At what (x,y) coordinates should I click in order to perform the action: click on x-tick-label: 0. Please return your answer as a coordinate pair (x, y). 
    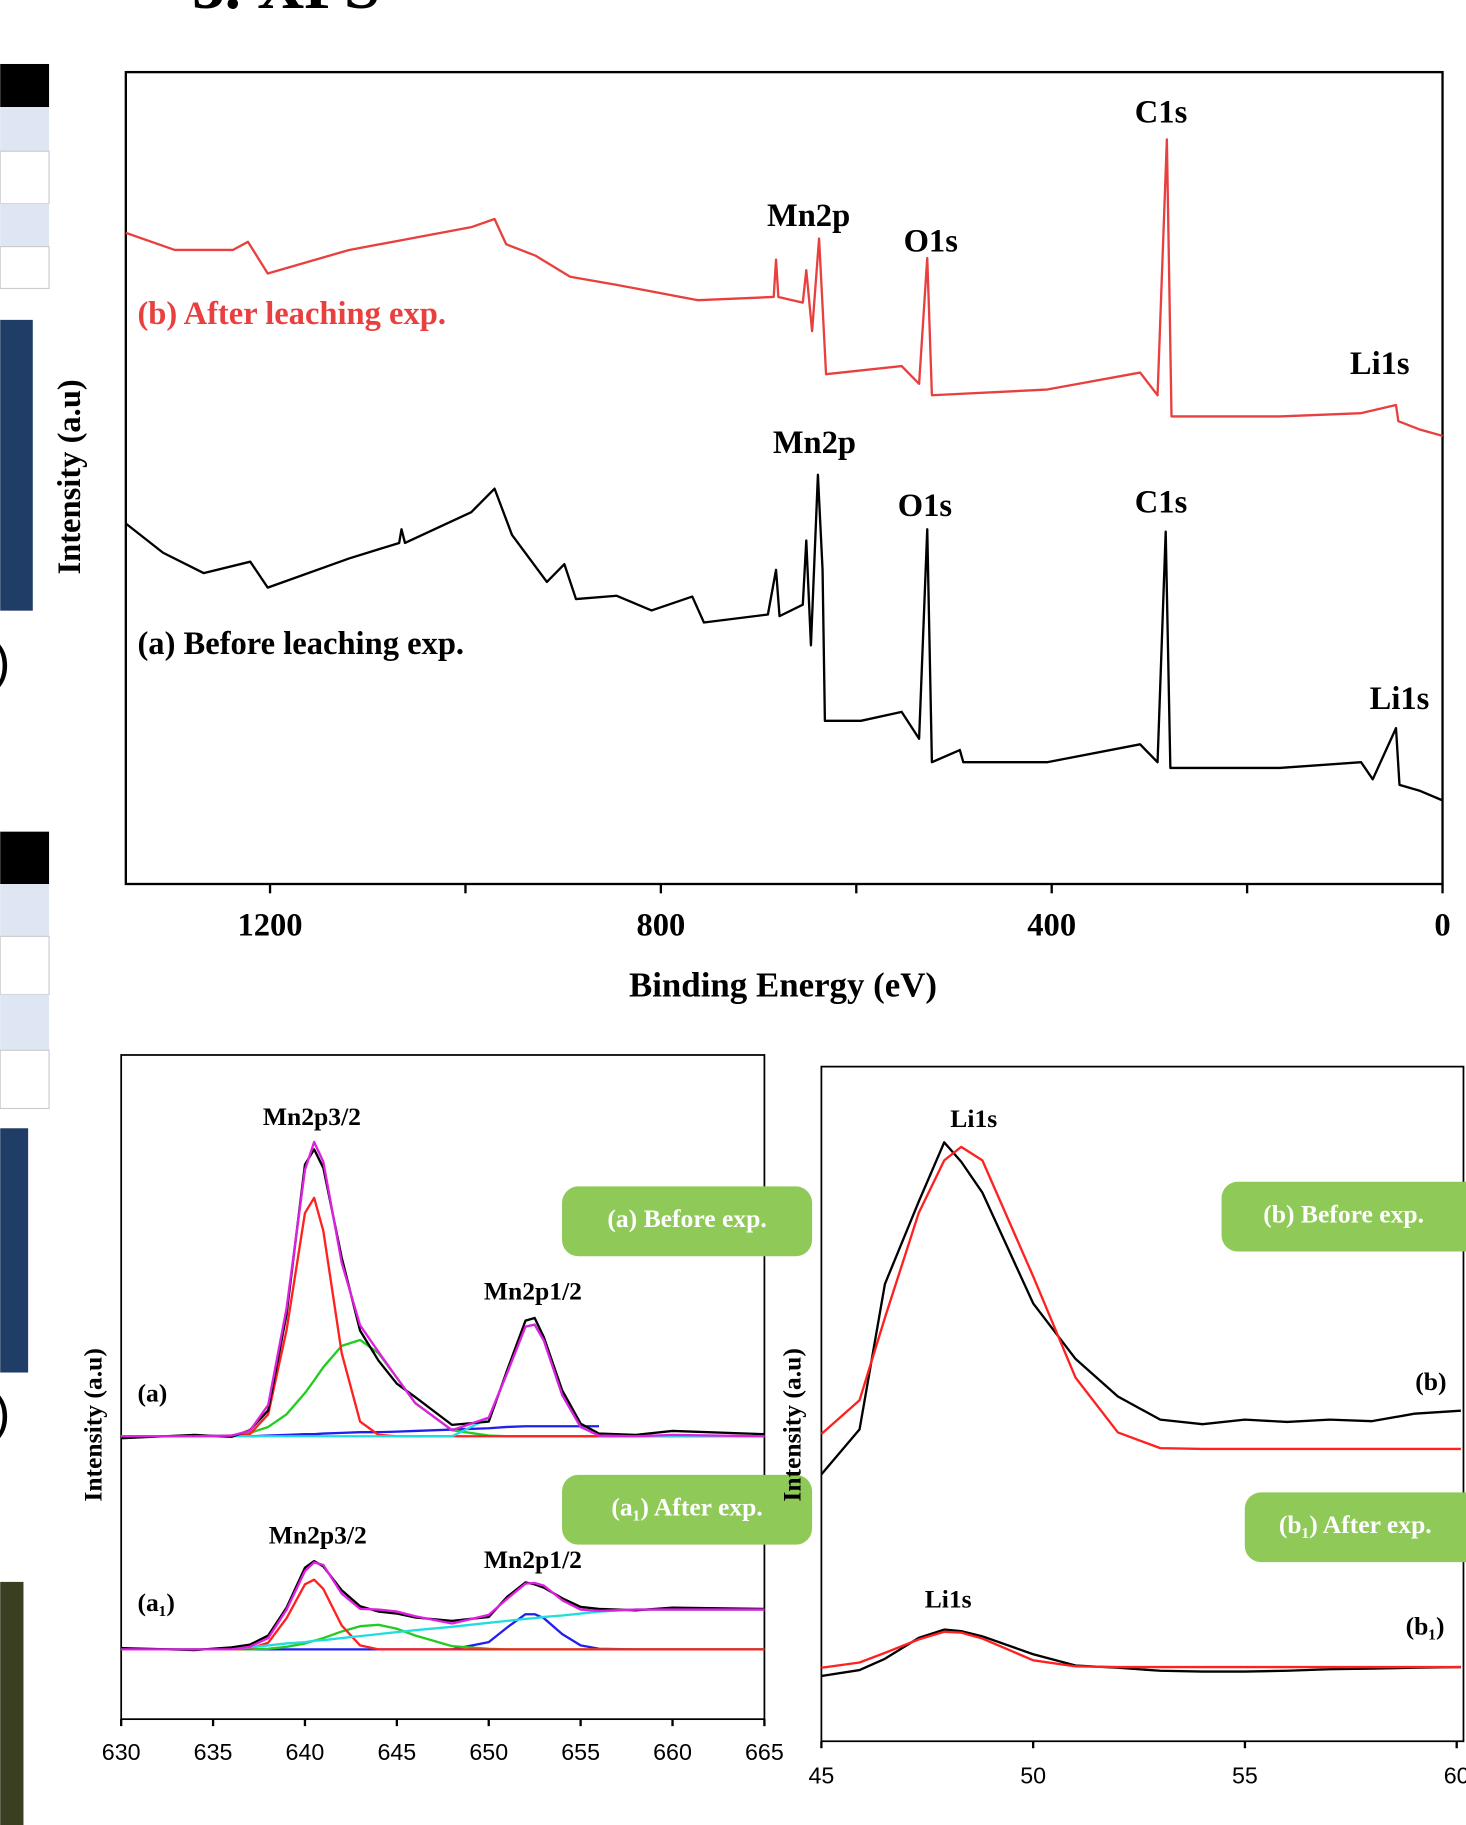
    Looking at the image, I should click on (1442, 926).